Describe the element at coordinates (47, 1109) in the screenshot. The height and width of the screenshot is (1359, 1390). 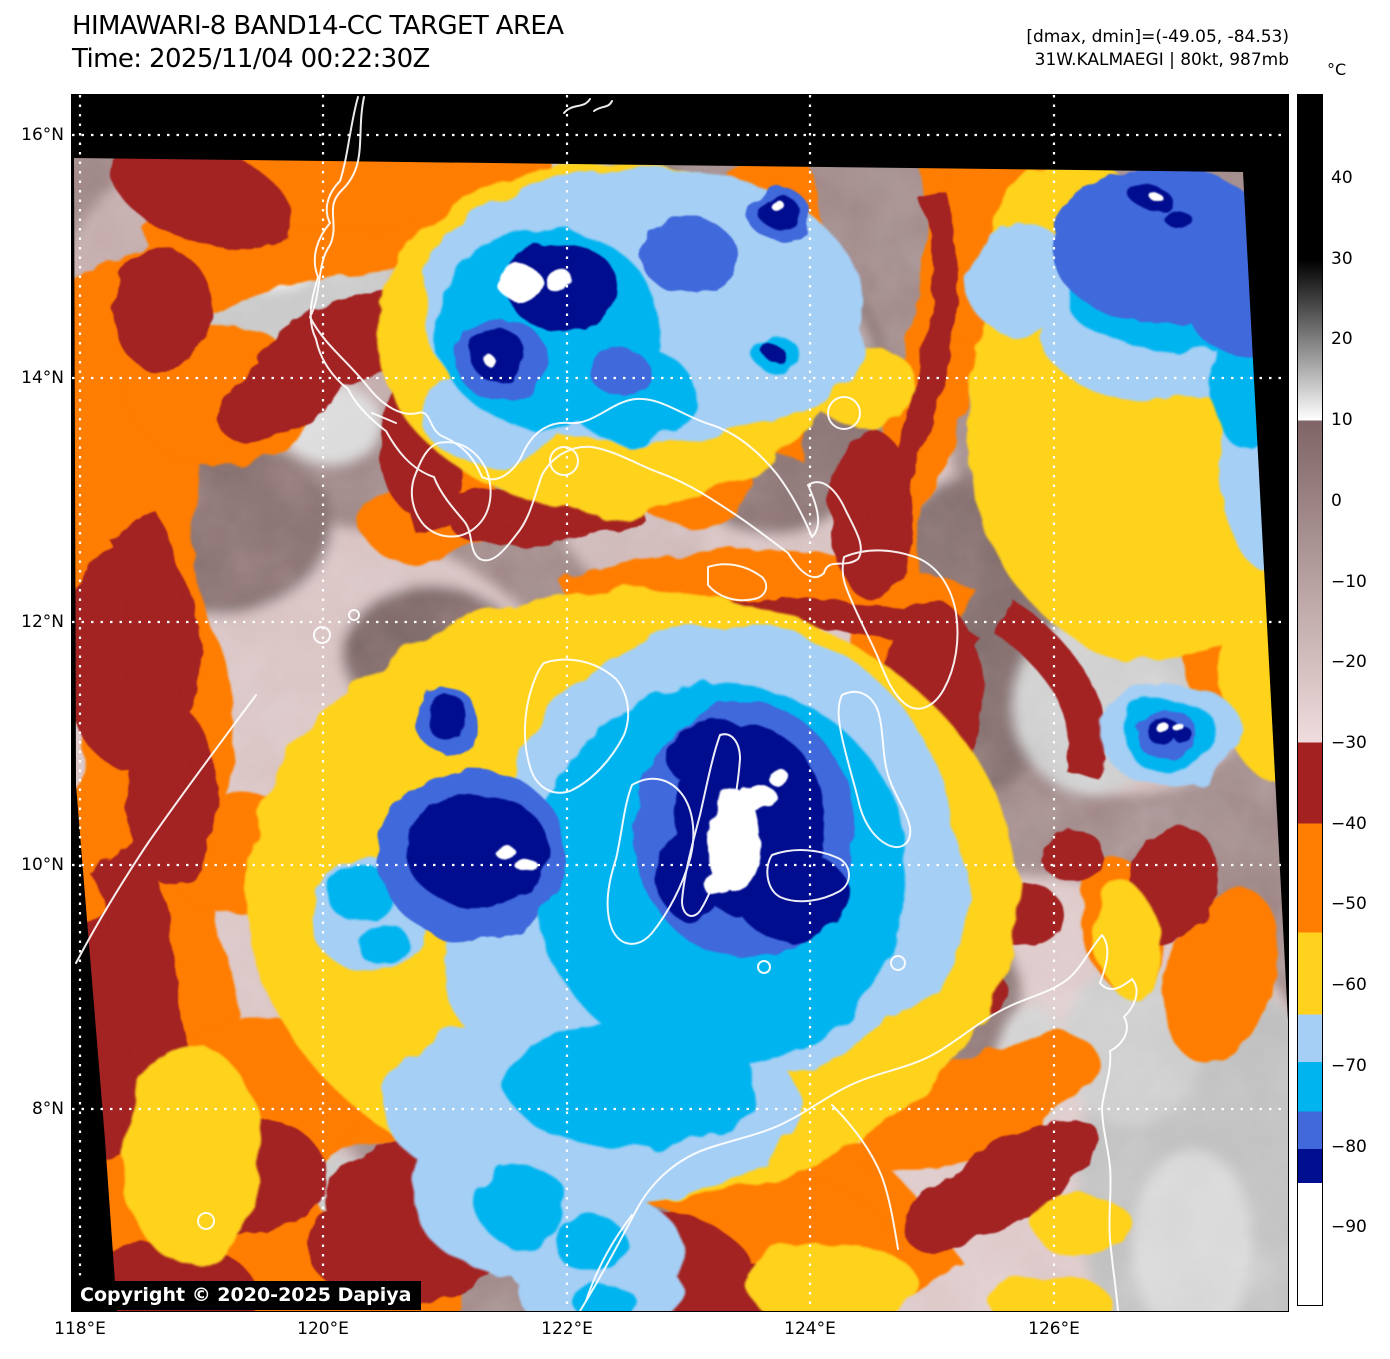
I see `lat-tick-label: 8°N` at that location.